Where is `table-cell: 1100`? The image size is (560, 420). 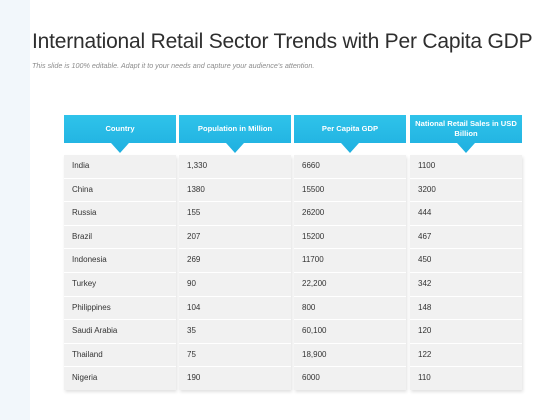
table-cell: 1100 is located at coordinates (466, 167).